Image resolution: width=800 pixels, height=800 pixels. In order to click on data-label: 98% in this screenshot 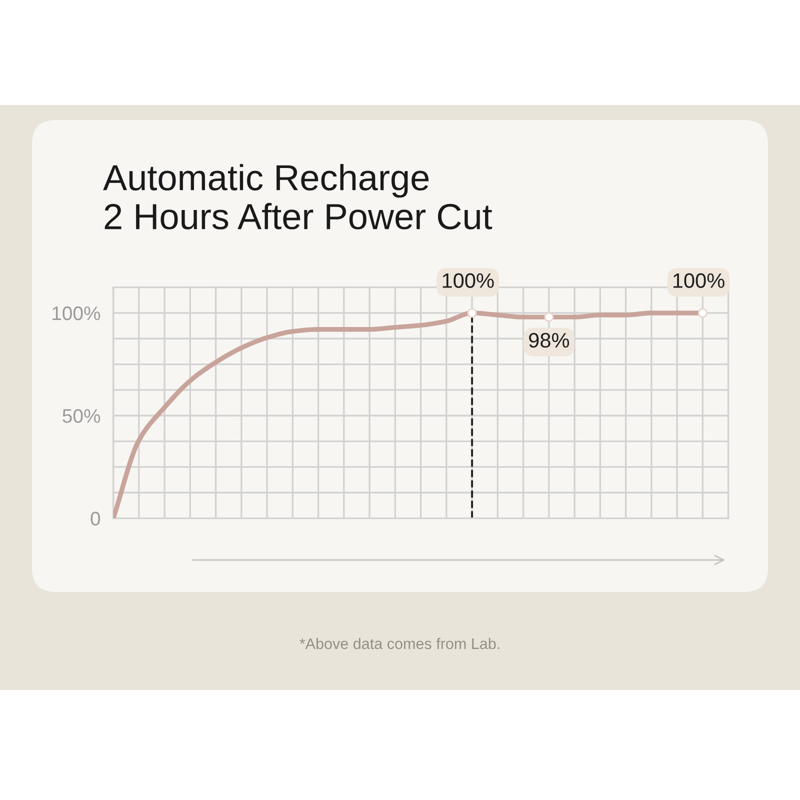, I will do `click(549, 340)`.